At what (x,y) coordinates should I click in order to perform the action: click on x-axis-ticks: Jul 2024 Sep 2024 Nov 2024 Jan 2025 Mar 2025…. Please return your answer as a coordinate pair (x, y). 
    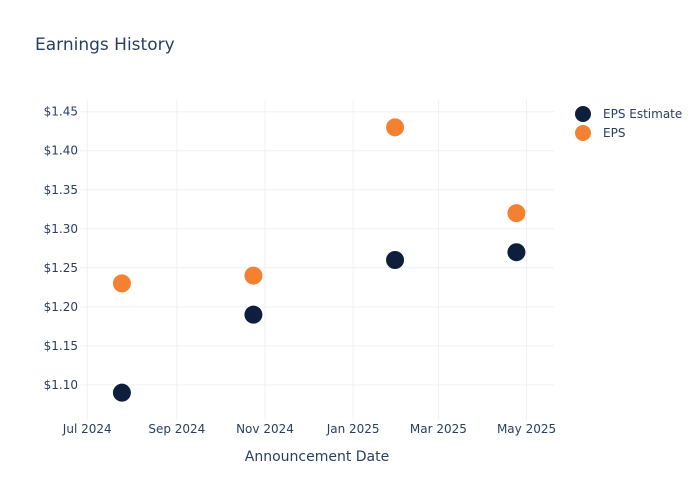
    Looking at the image, I should click on (309, 429).